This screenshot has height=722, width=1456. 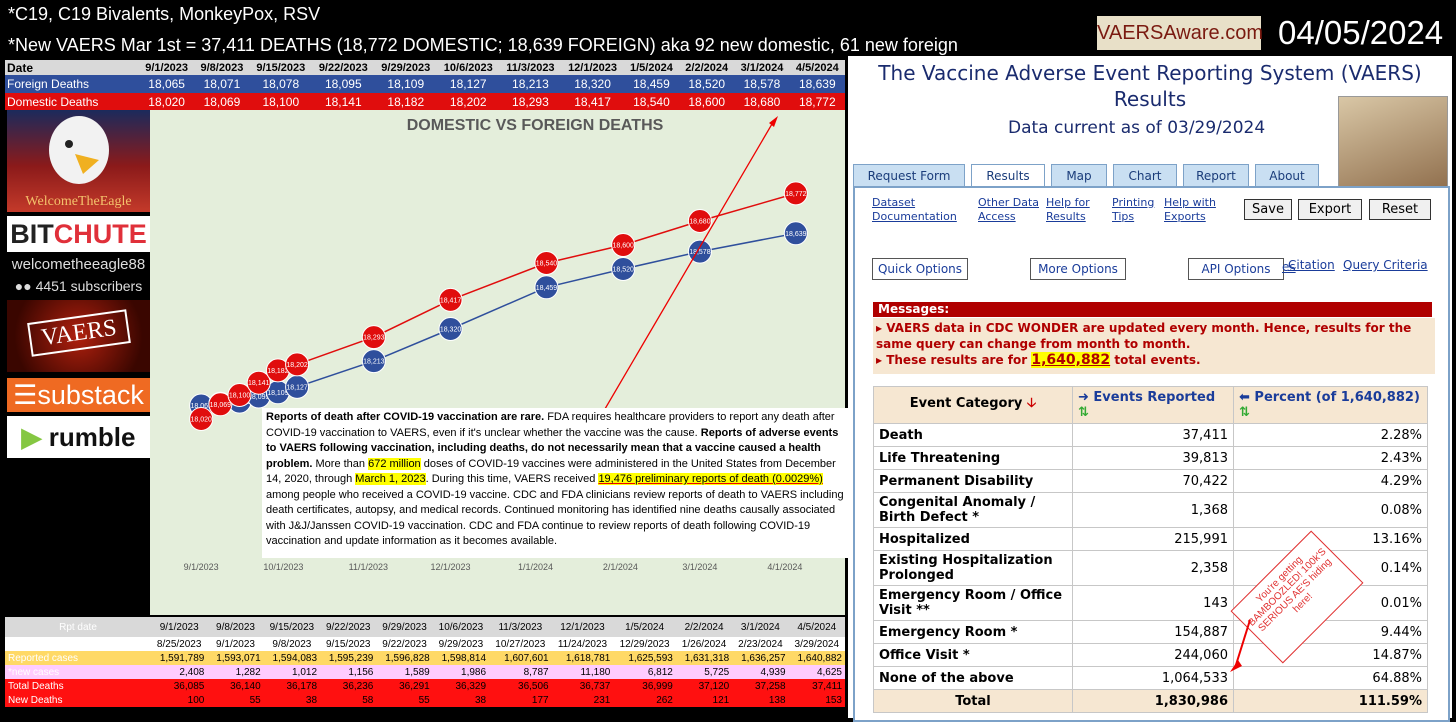 I want to click on rpt-cell: 4/5/2024, so click(x=816, y=627).